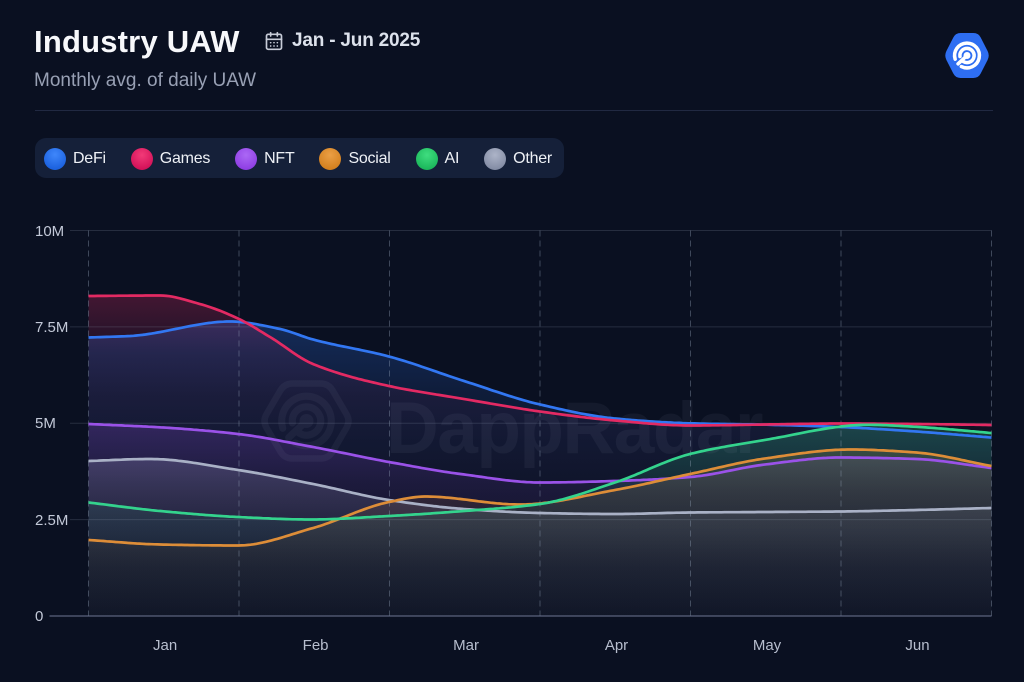 This screenshot has height=682, width=1024. Describe the element at coordinates (49, 231) in the screenshot. I see `svg-text: 10M` at that location.